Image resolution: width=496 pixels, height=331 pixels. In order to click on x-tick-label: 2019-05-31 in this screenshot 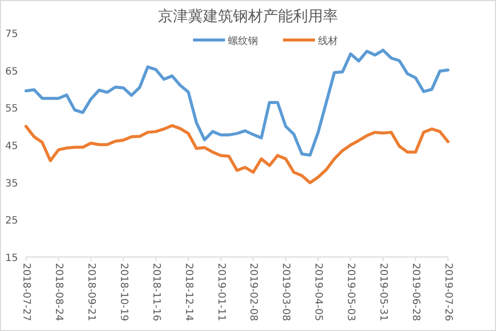, I will do `click(383, 292)`.